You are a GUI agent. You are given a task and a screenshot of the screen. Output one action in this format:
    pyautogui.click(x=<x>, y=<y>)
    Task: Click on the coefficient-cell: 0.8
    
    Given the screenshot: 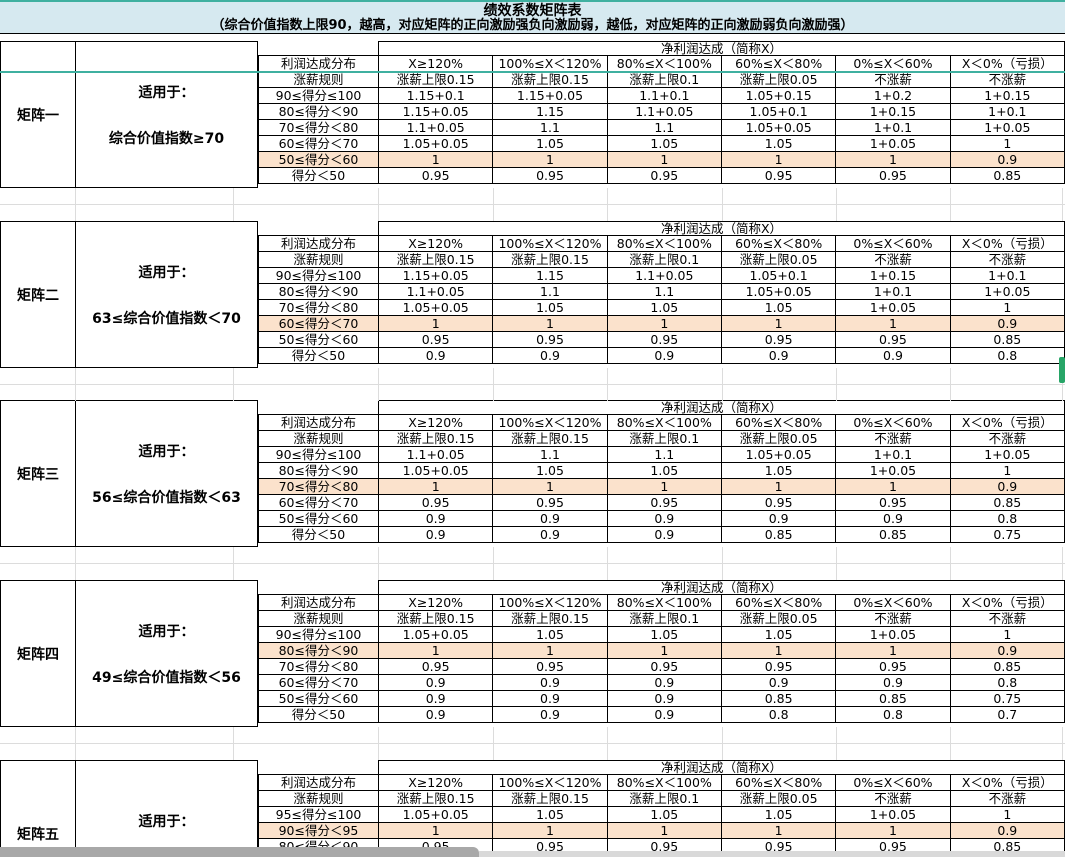 What is the action you would take?
    pyautogui.click(x=893, y=714)
    